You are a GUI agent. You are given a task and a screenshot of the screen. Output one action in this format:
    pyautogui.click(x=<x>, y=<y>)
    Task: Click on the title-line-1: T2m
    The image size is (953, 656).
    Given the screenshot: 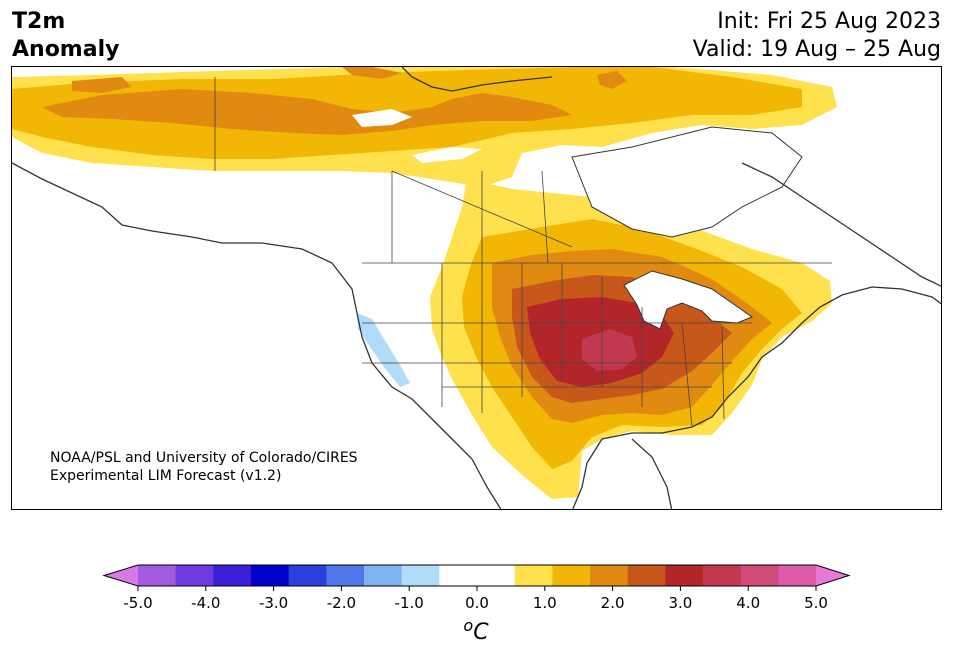 What is the action you would take?
    pyautogui.click(x=39, y=21)
    